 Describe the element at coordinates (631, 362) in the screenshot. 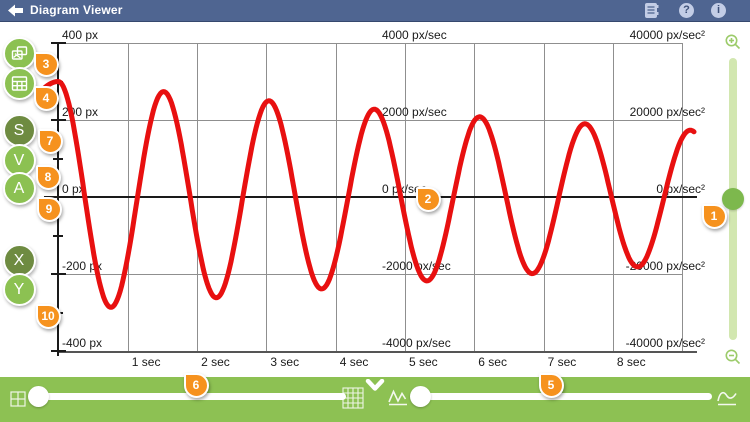

I see `x-axis-label: 8 sec` at that location.